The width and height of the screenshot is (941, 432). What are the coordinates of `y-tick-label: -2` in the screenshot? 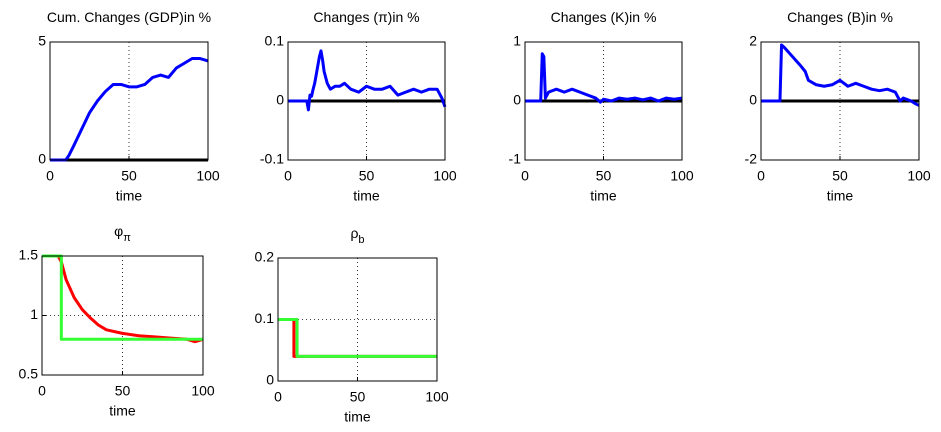 It's located at (751, 159).